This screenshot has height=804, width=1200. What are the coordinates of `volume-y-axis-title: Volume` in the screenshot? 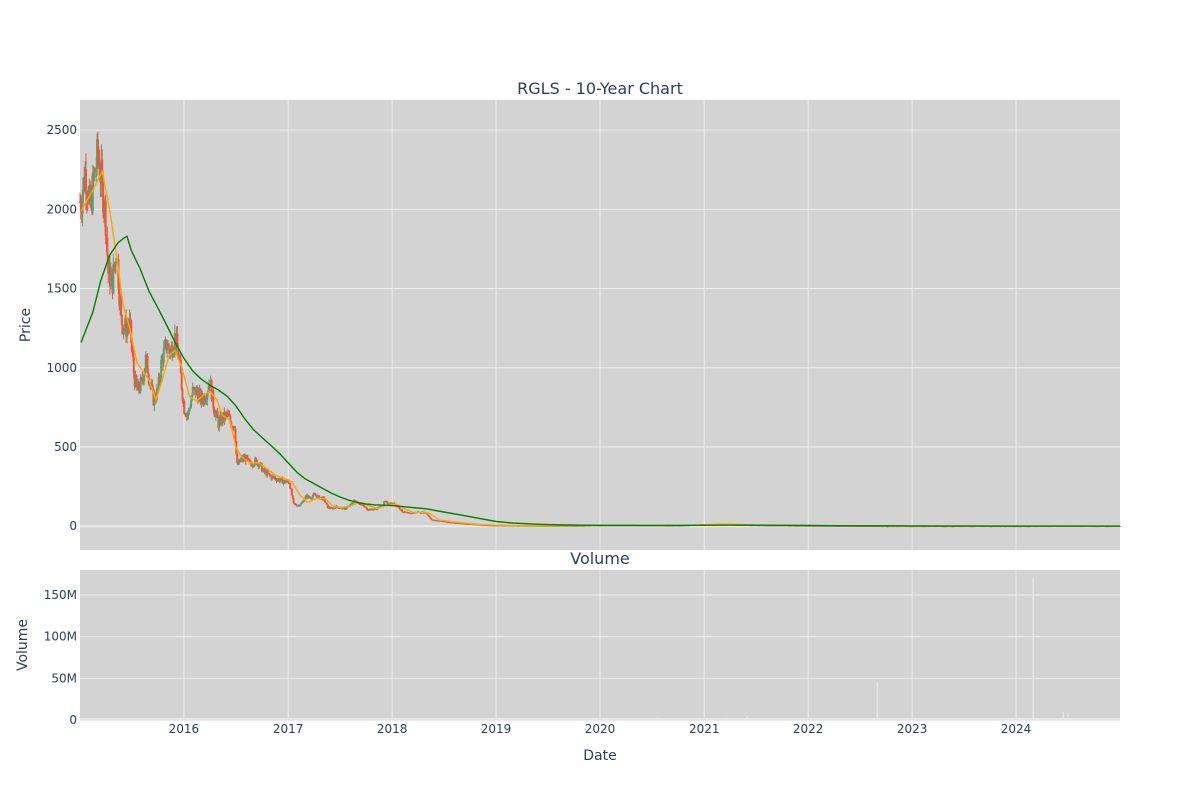 It's located at (23, 645).